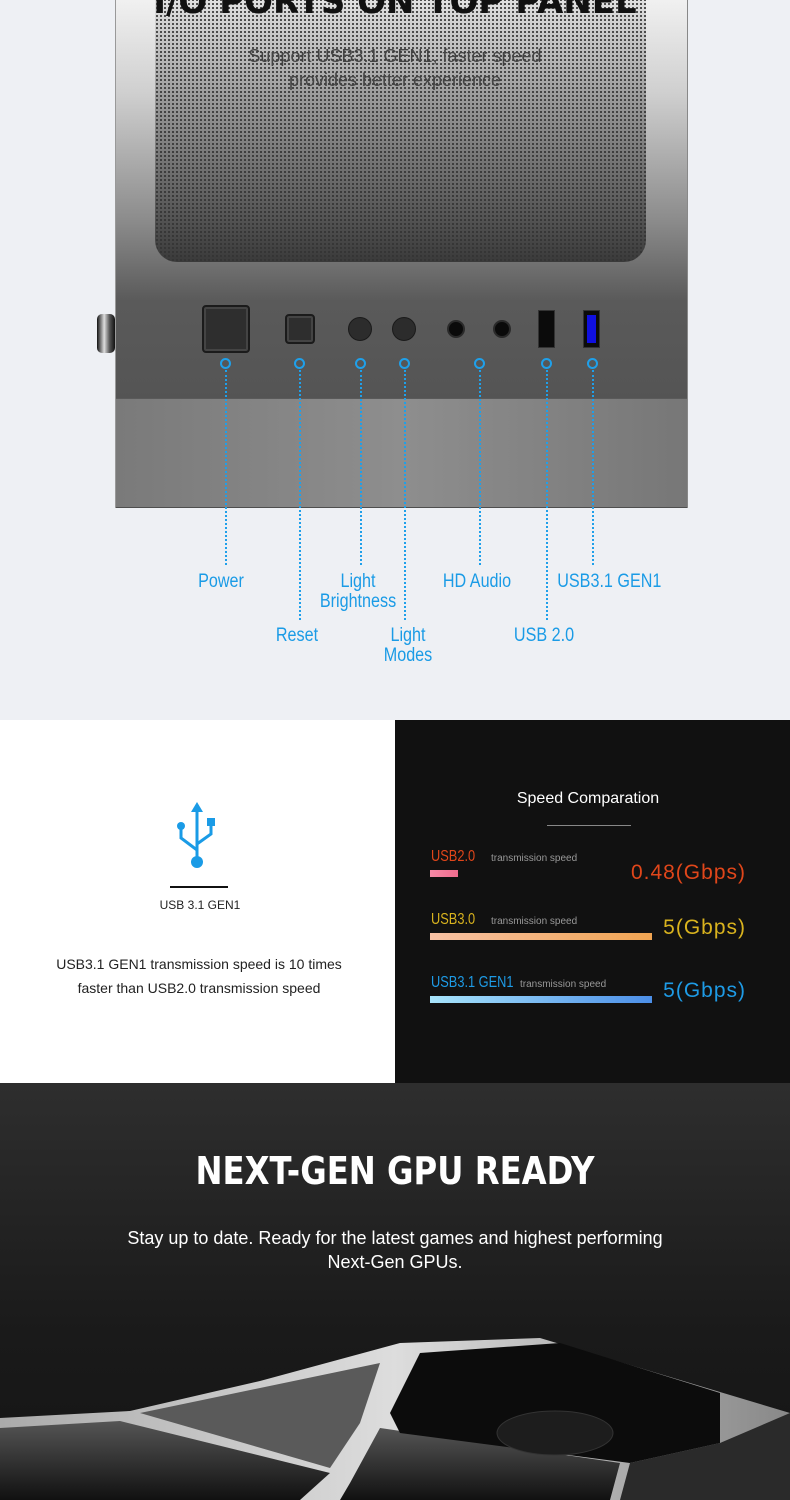 The width and height of the screenshot is (790, 1500). Describe the element at coordinates (547, 495) in the screenshot. I see `usb20-leader` at that location.